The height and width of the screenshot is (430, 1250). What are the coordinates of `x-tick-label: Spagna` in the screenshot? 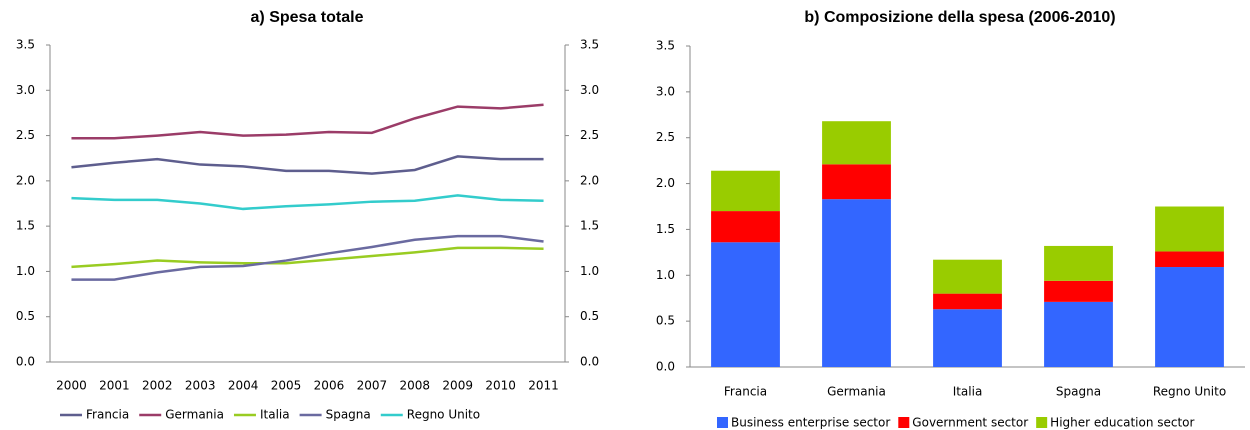 It's located at (1078, 392).